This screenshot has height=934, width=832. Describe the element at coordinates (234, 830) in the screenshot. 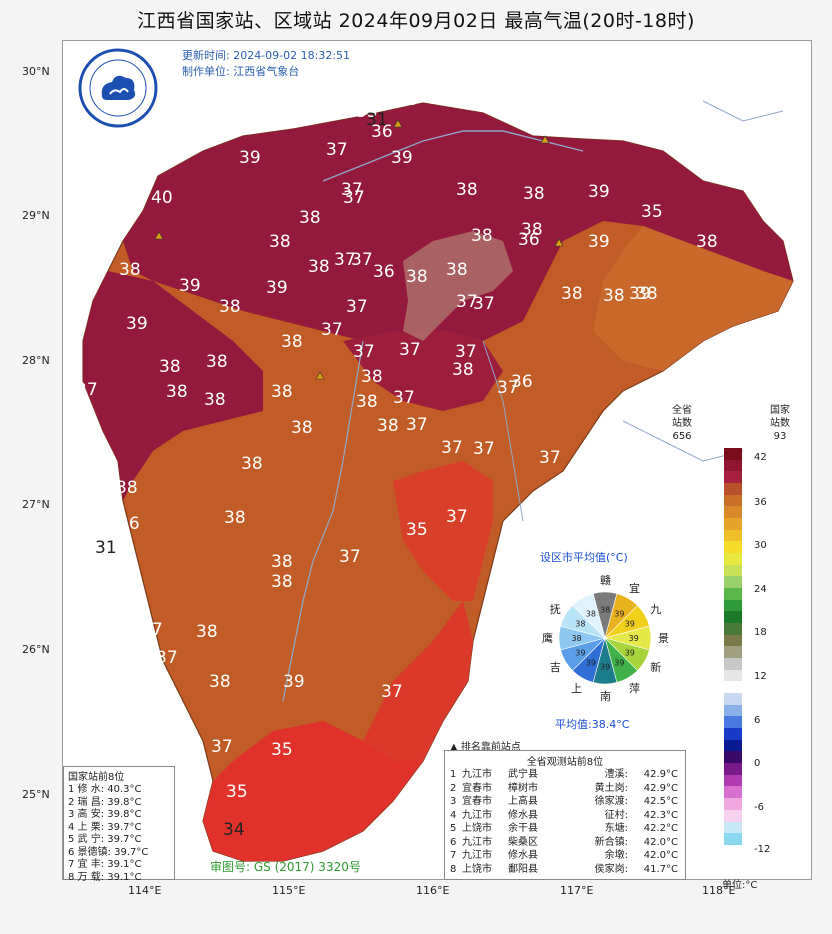

I see `temperature-value: 34` at that location.